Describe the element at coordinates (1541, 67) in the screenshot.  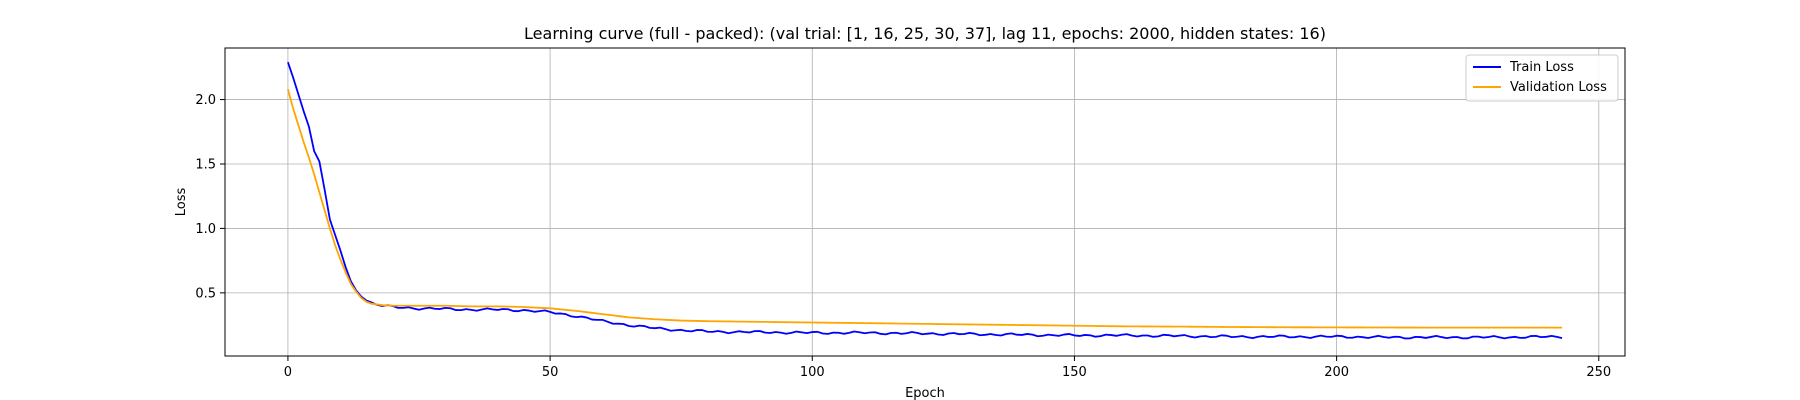
I see `legend-label-train-loss: Train Loss` at that location.